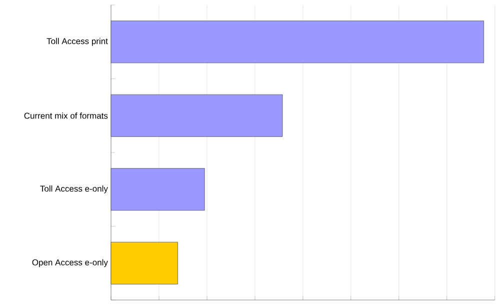 Image resolution: width=500 pixels, height=308 pixels. I want to click on y-tick-label: Toll Access e-only, so click(74, 189).